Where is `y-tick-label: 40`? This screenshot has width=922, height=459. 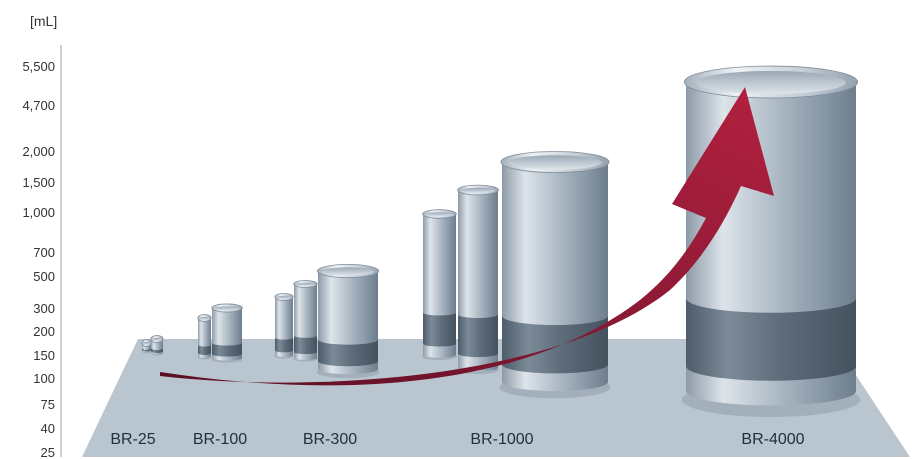 y-tick-label: 40 is located at coordinates (48, 428).